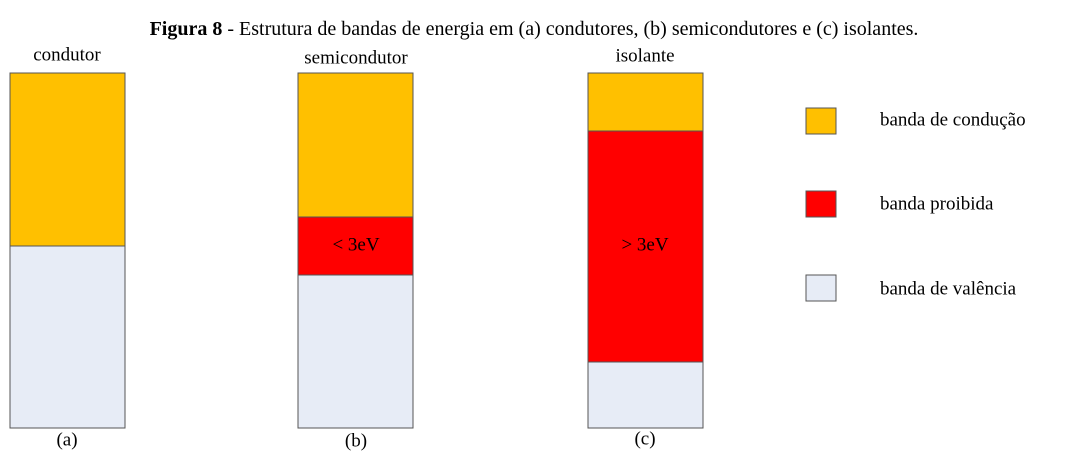 This screenshot has width=1068, height=455. I want to click on legend-label: banda de condução, so click(953, 119).